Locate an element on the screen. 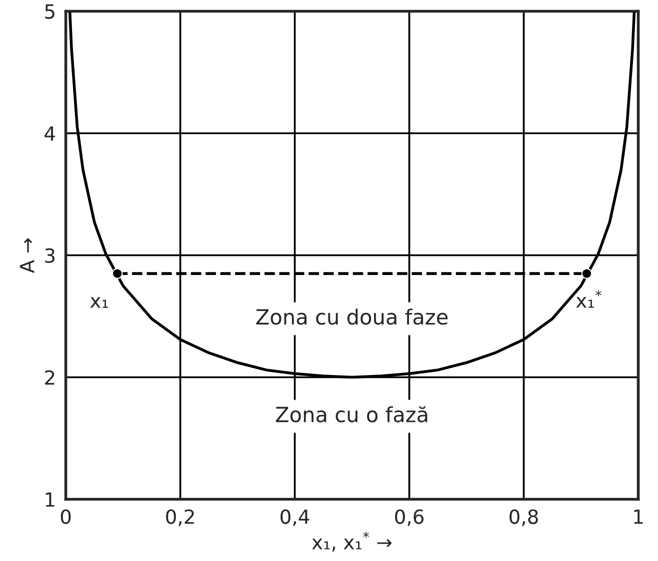 Image resolution: width=658 pixels, height=561 pixels. x-tick-label: 1 is located at coordinates (638, 517).